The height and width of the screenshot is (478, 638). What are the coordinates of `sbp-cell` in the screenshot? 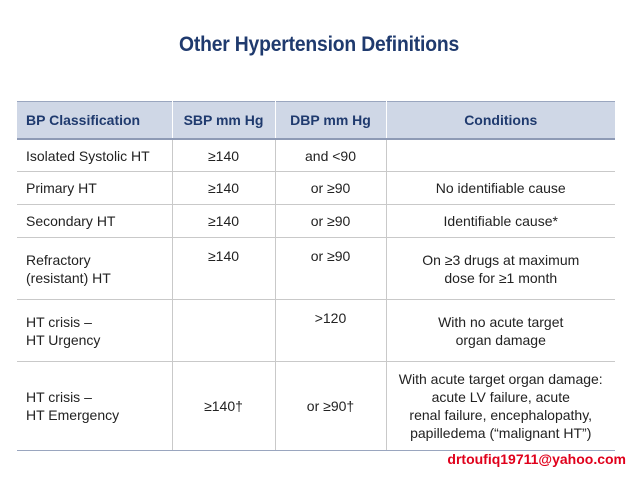 It's located at (224, 330).